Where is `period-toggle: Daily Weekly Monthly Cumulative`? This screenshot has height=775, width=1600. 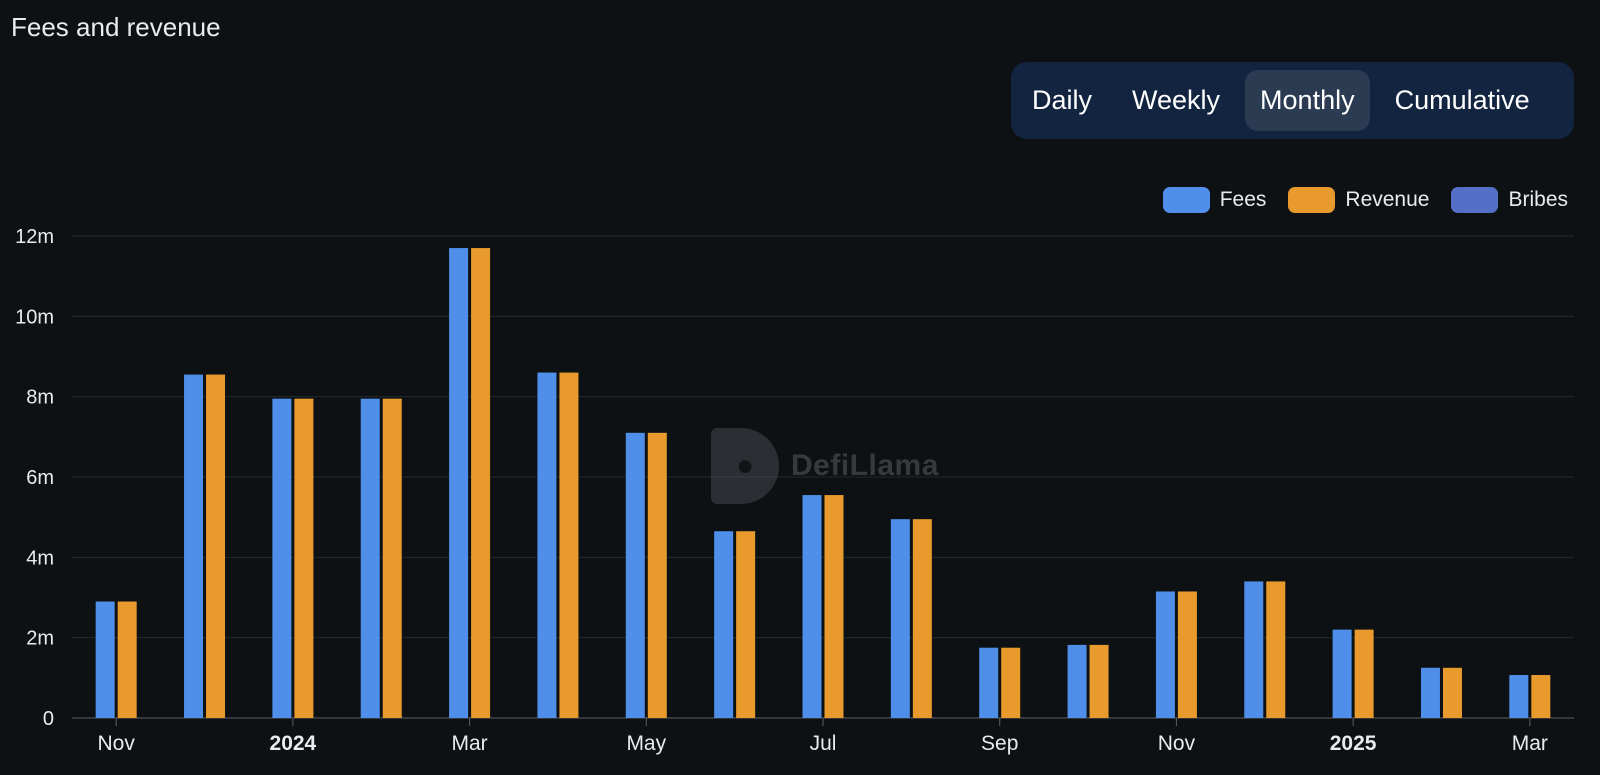 period-toggle: Daily Weekly Monthly Cumulative is located at coordinates (1292, 100).